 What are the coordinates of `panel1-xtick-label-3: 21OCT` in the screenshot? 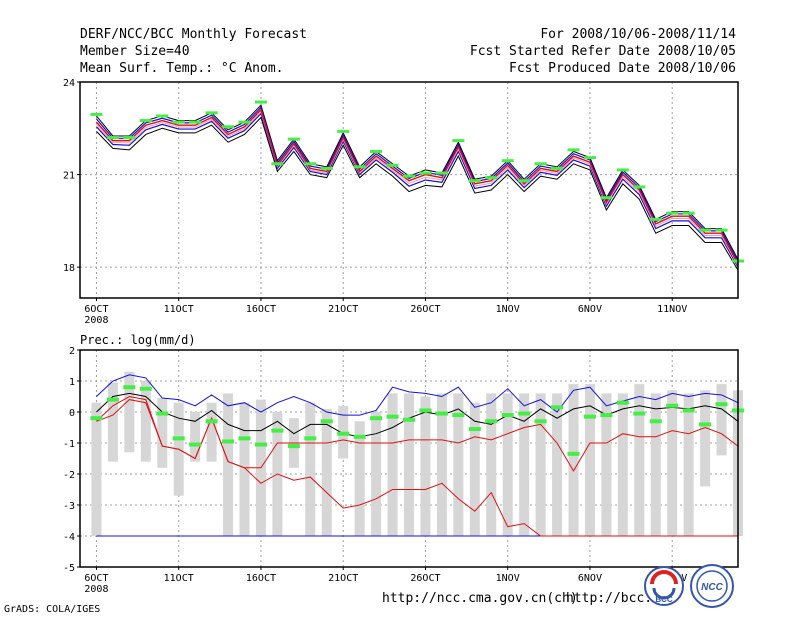 It's located at (343, 309).